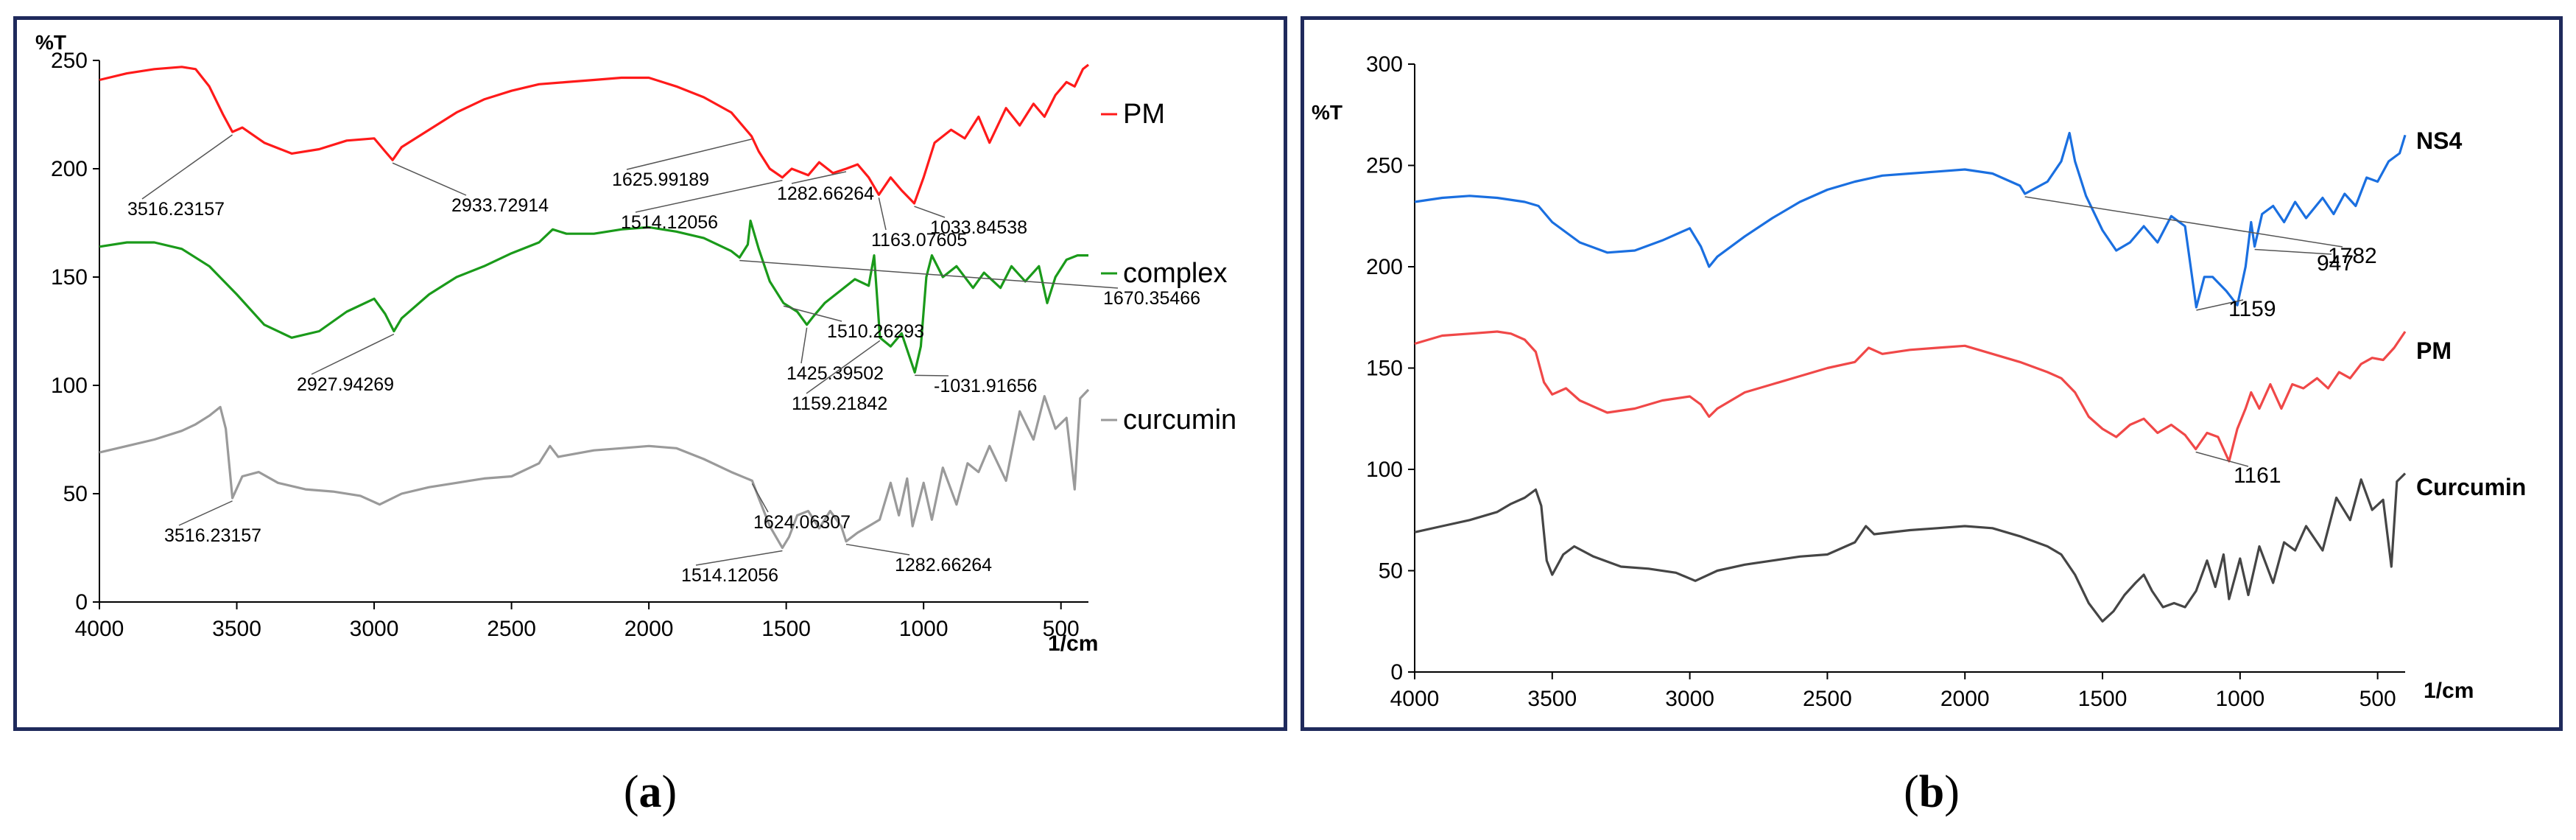  What do you see at coordinates (1179, 420) in the screenshot?
I see `series-label-curcumin: curcumin` at bounding box center [1179, 420].